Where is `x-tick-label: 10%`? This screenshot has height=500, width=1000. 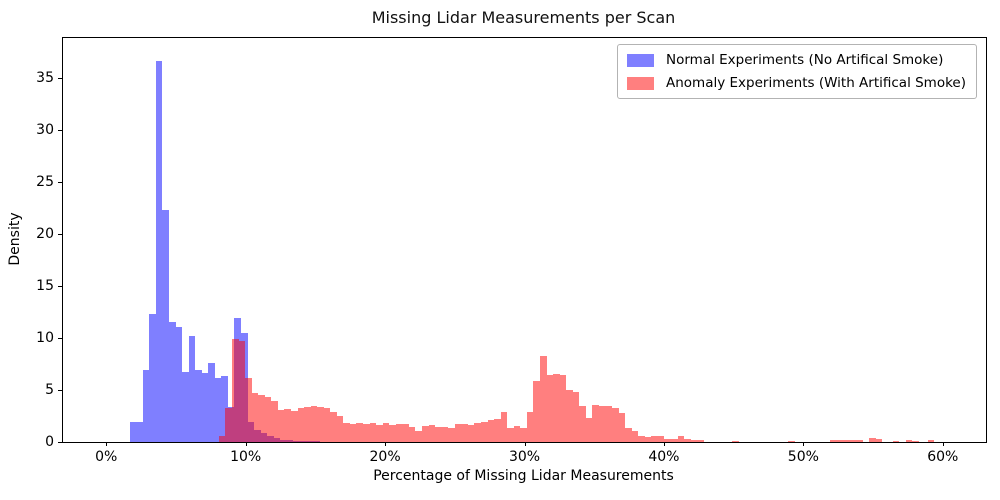
x-tick-label: 10% is located at coordinates (246, 457).